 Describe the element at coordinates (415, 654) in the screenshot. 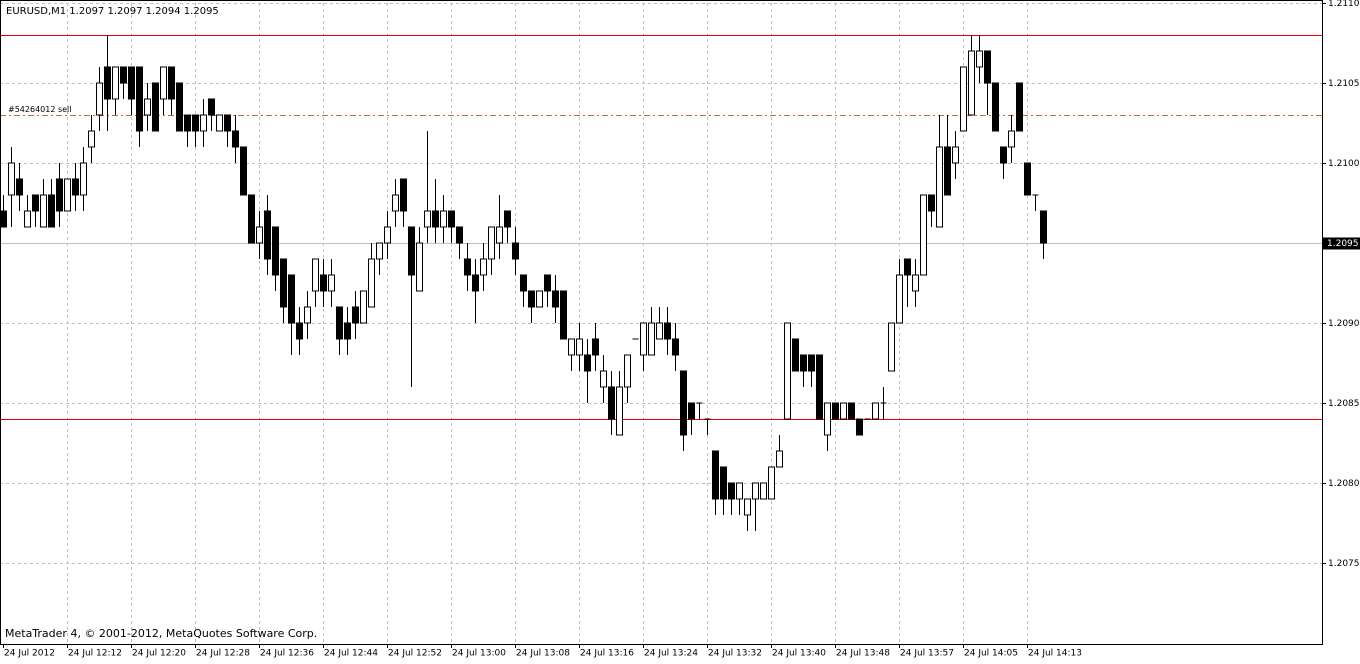

I see `x-tick-label: 24 Jul 12:52` at that location.